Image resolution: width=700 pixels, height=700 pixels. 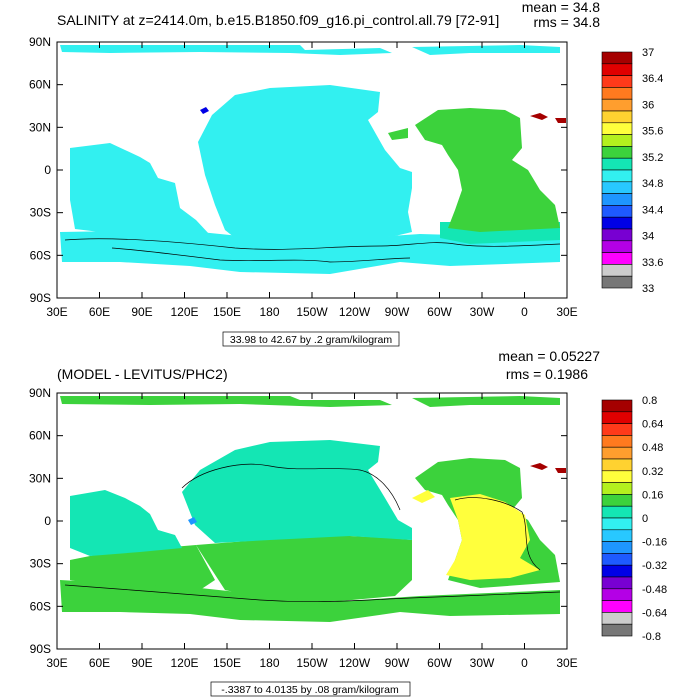 What do you see at coordinates (297, 491) in the screenshot?
I see `panel2-pacific-north` at bounding box center [297, 491].